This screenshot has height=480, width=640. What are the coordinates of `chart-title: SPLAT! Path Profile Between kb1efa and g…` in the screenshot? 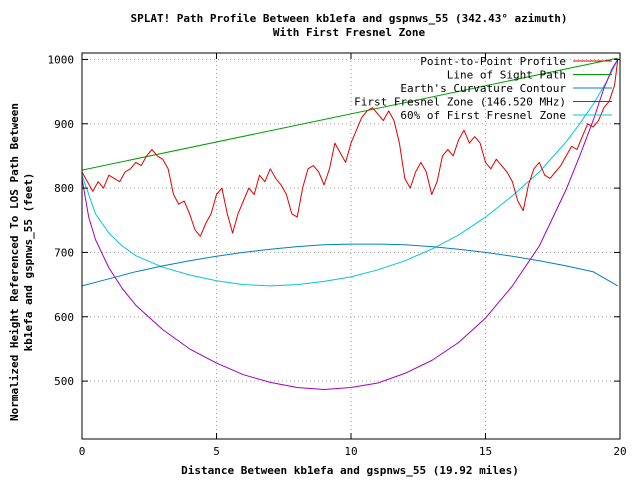 It's located at (348, 18).